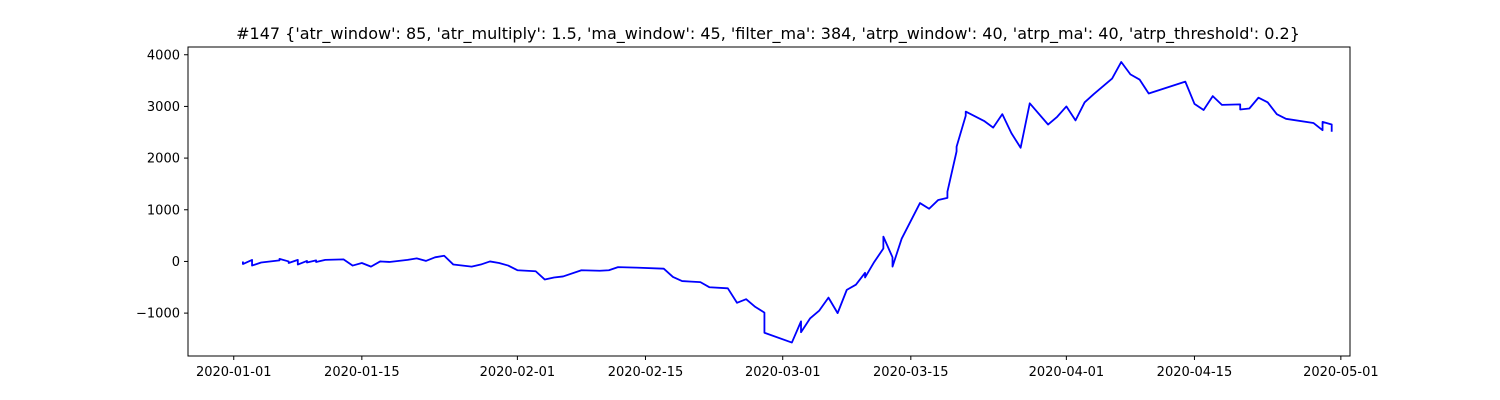 Image resolution: width=1500 pixels, height=400 pixels. Describe the element at coordinates (1195, 372) in the screenshot. I see `x-tick-label: 2020-04-15` at that location.